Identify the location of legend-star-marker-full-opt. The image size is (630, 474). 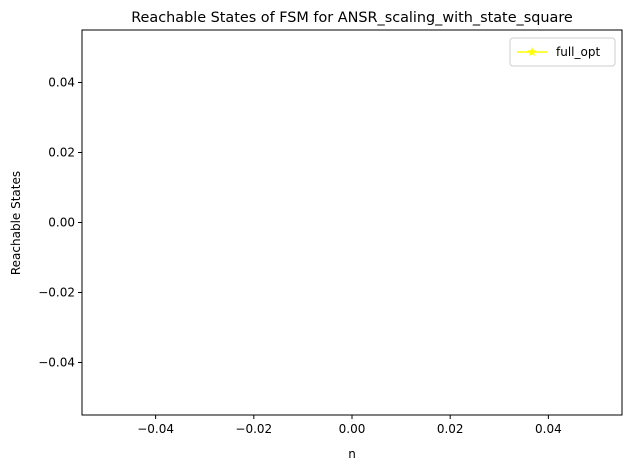
(532, 52).